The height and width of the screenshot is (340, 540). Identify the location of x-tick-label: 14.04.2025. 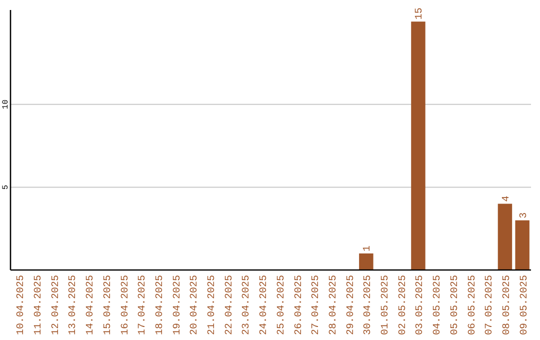
(91, 305).